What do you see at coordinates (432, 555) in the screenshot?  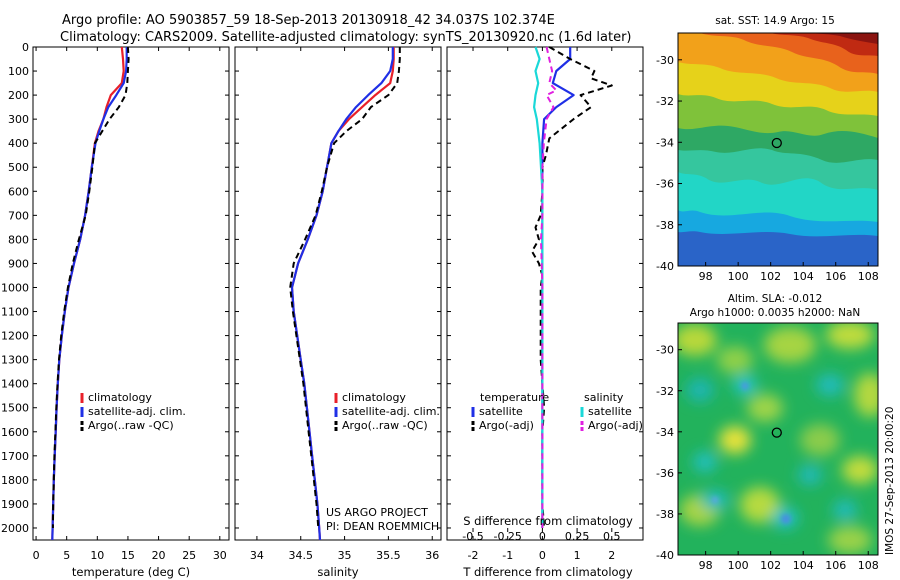 I see `x-tick-label: 36` at bounding box center [432, 555].